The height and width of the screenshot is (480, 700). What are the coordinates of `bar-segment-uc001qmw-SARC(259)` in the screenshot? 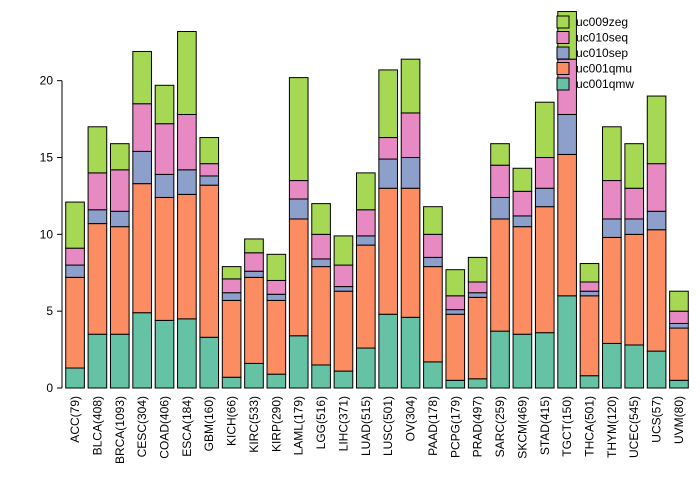 It's located at (500, 359).